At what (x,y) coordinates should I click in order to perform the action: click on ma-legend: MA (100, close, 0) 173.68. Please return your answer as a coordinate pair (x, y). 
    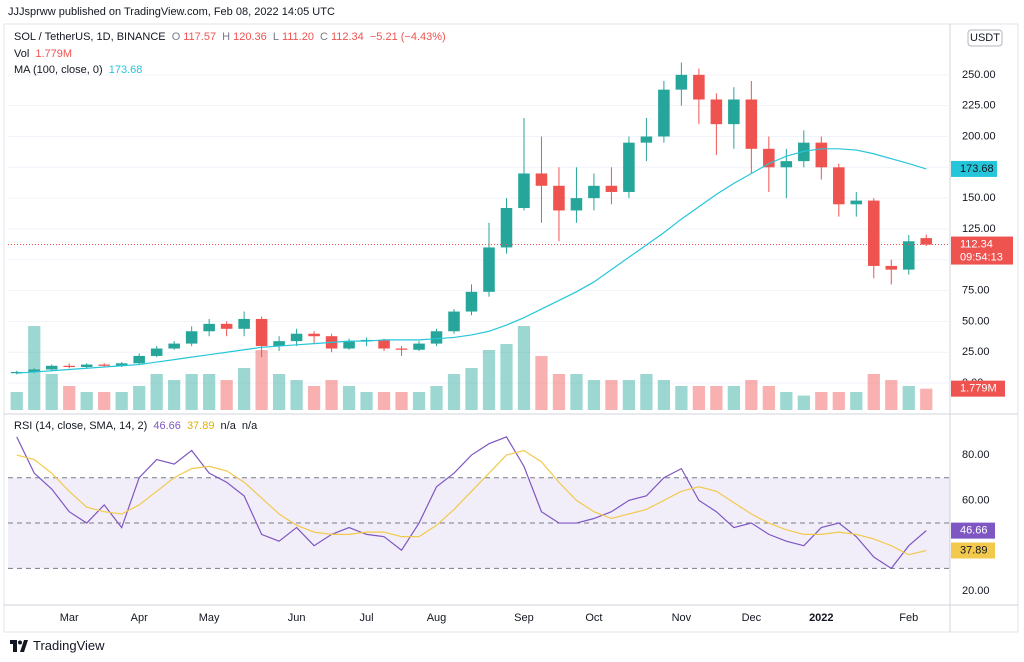
    Looking at the image, I should click on (79, 70).